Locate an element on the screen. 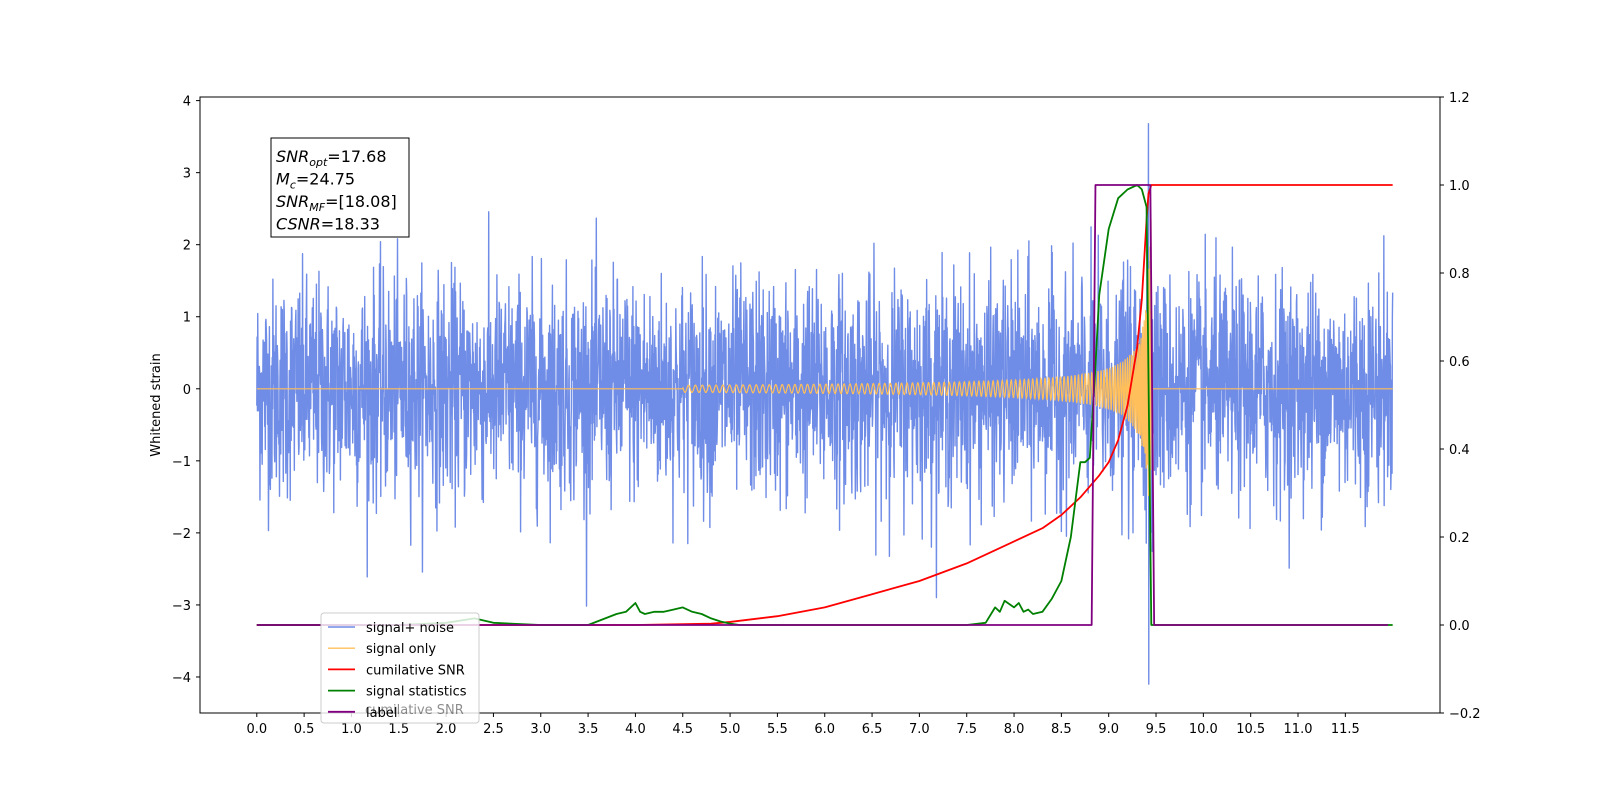  y-left-tick-label: −2 is located at coordinates (181, 534).